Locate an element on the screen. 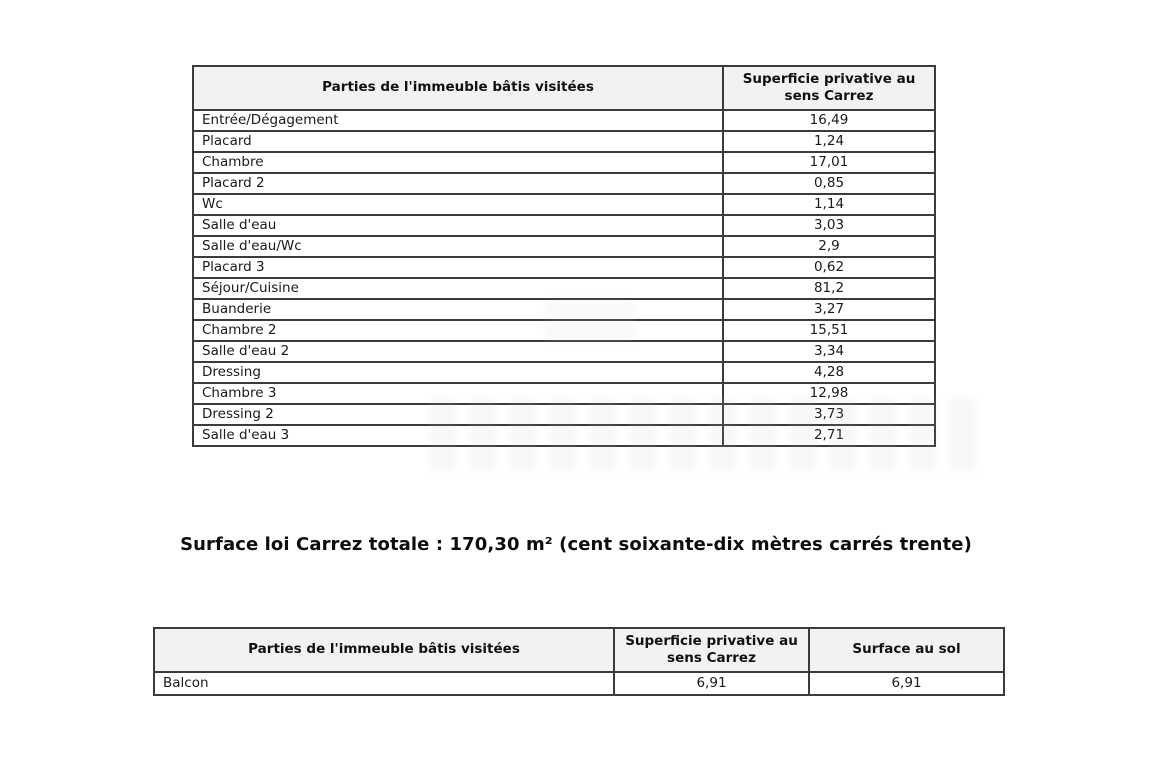 This screenshot has width=1152, height=768. room-carrez-area: 16,49 is located at coordinates (829, 120).